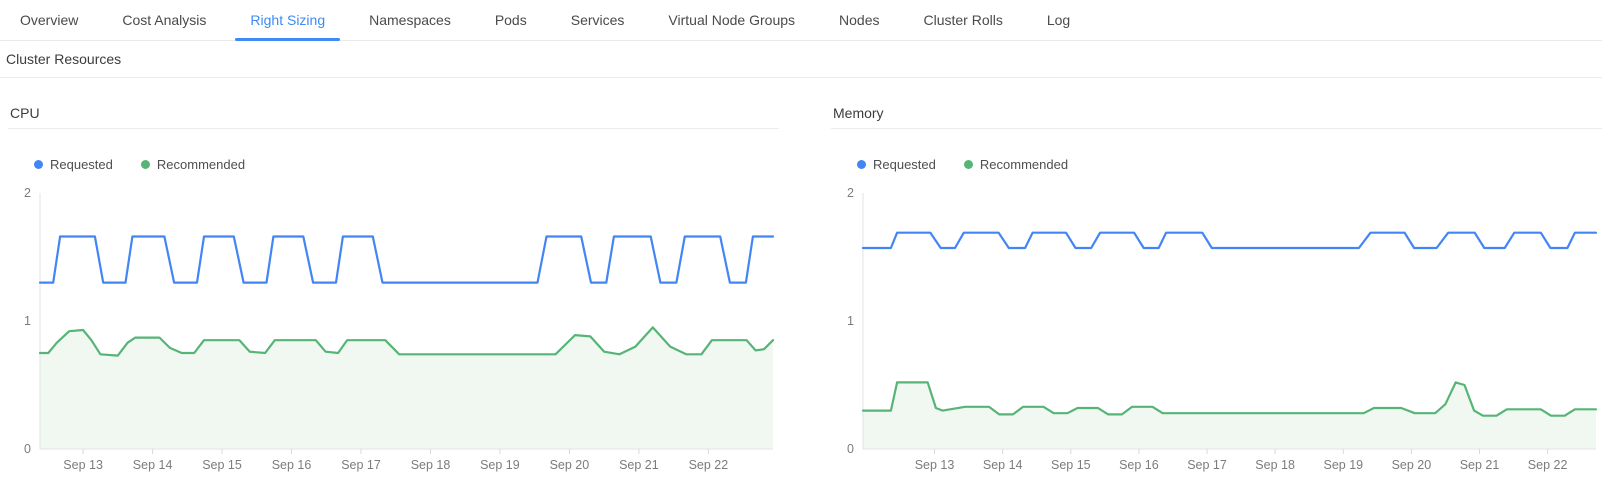  I want to click on tab-pods: Pods, so click(510, 20).